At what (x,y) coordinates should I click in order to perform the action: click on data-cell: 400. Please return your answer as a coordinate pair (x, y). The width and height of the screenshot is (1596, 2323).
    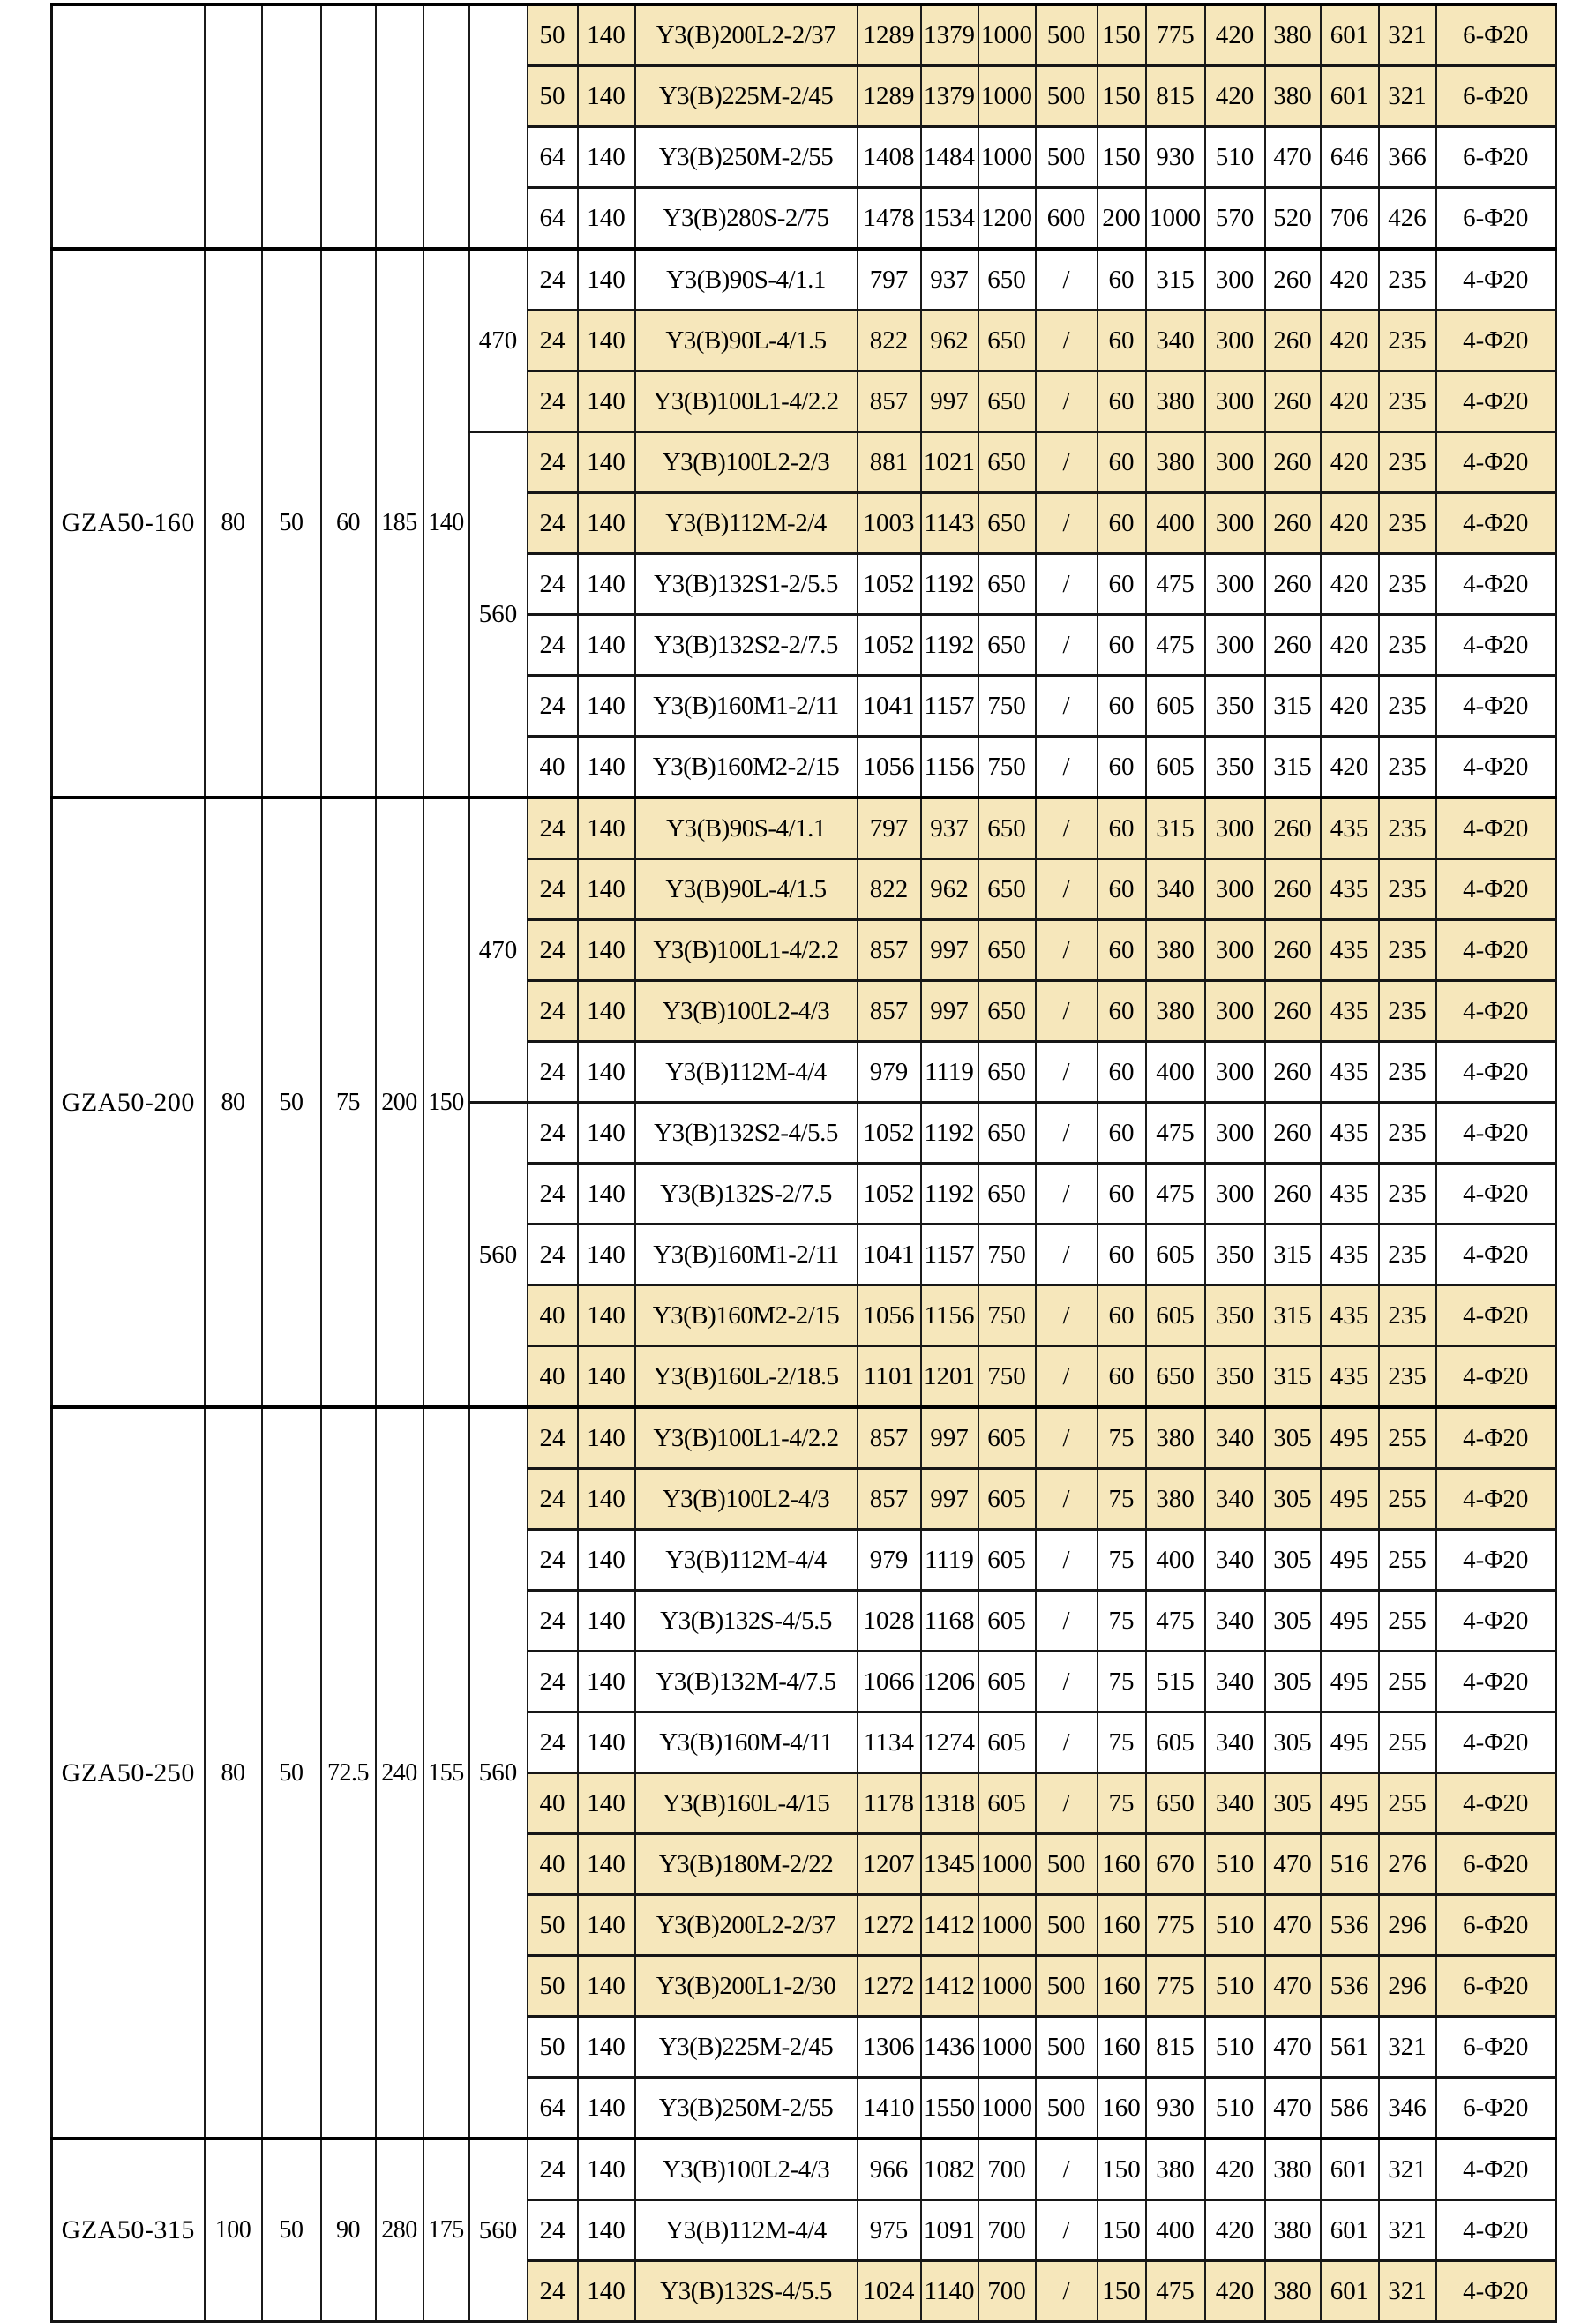
    Looking at the image, I should click on (1175, 2231).